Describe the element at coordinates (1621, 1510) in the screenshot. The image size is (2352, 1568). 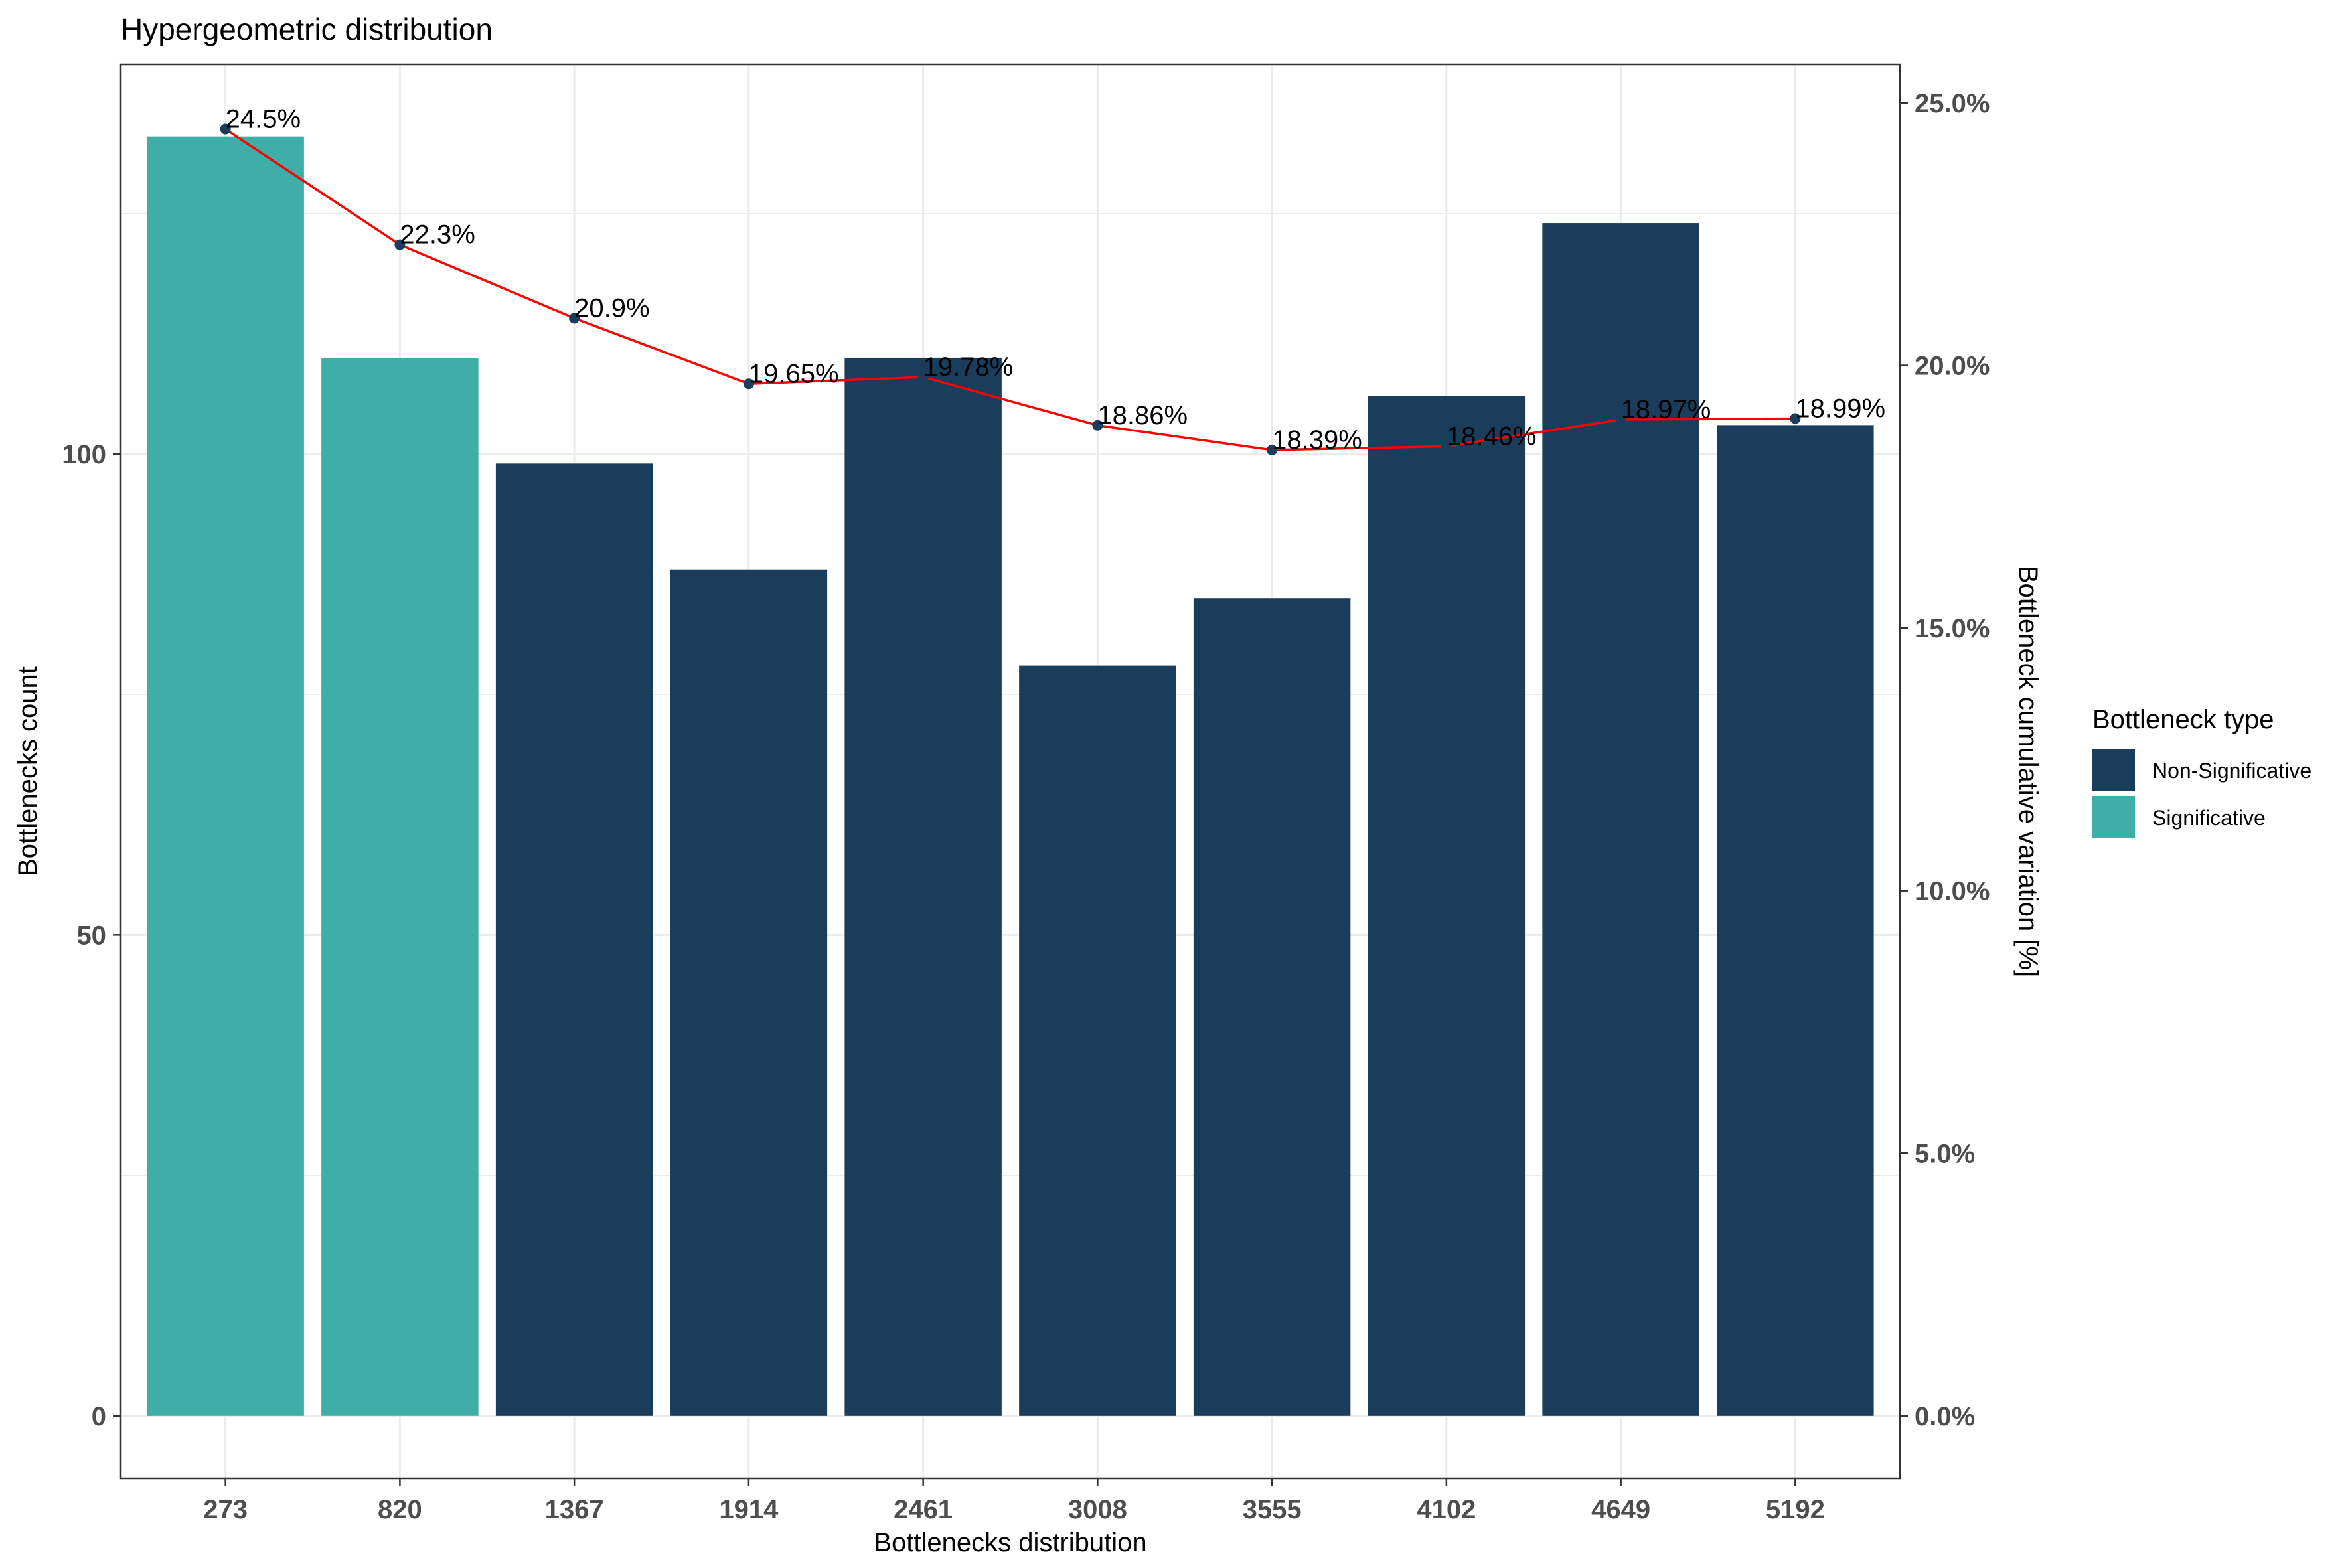
I see `x-tick-label: 4649` at that location.